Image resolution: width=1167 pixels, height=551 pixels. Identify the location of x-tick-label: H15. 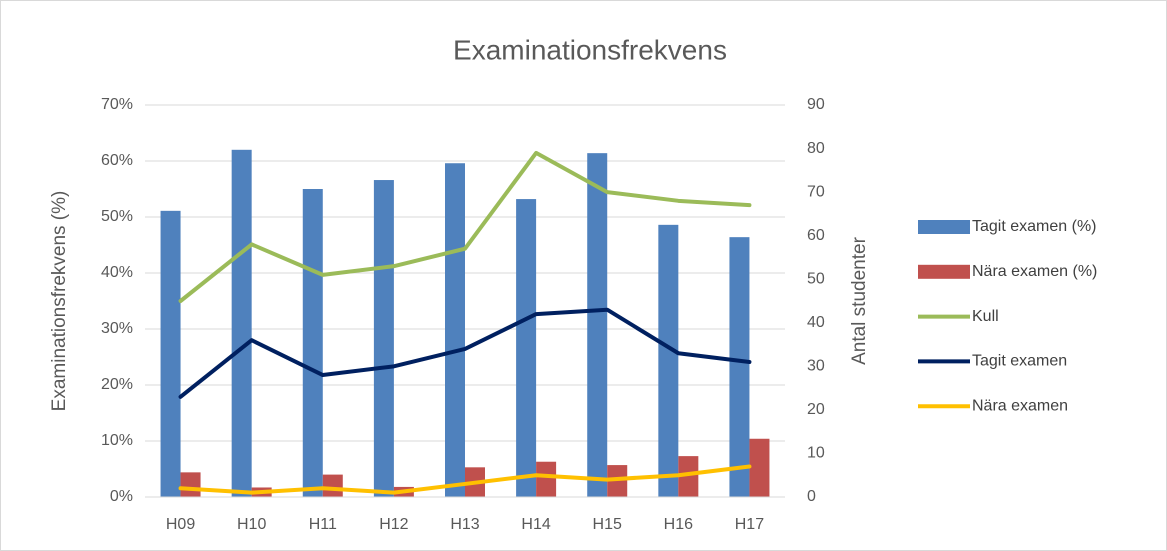
(607, 524).